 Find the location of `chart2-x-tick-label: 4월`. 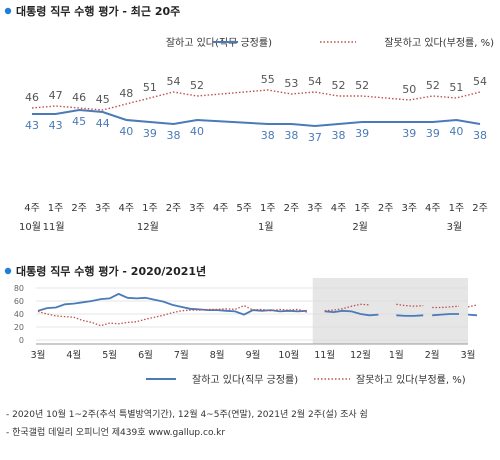

chart2-x-tick-label: 4월 is located at coordinates (73, 355).